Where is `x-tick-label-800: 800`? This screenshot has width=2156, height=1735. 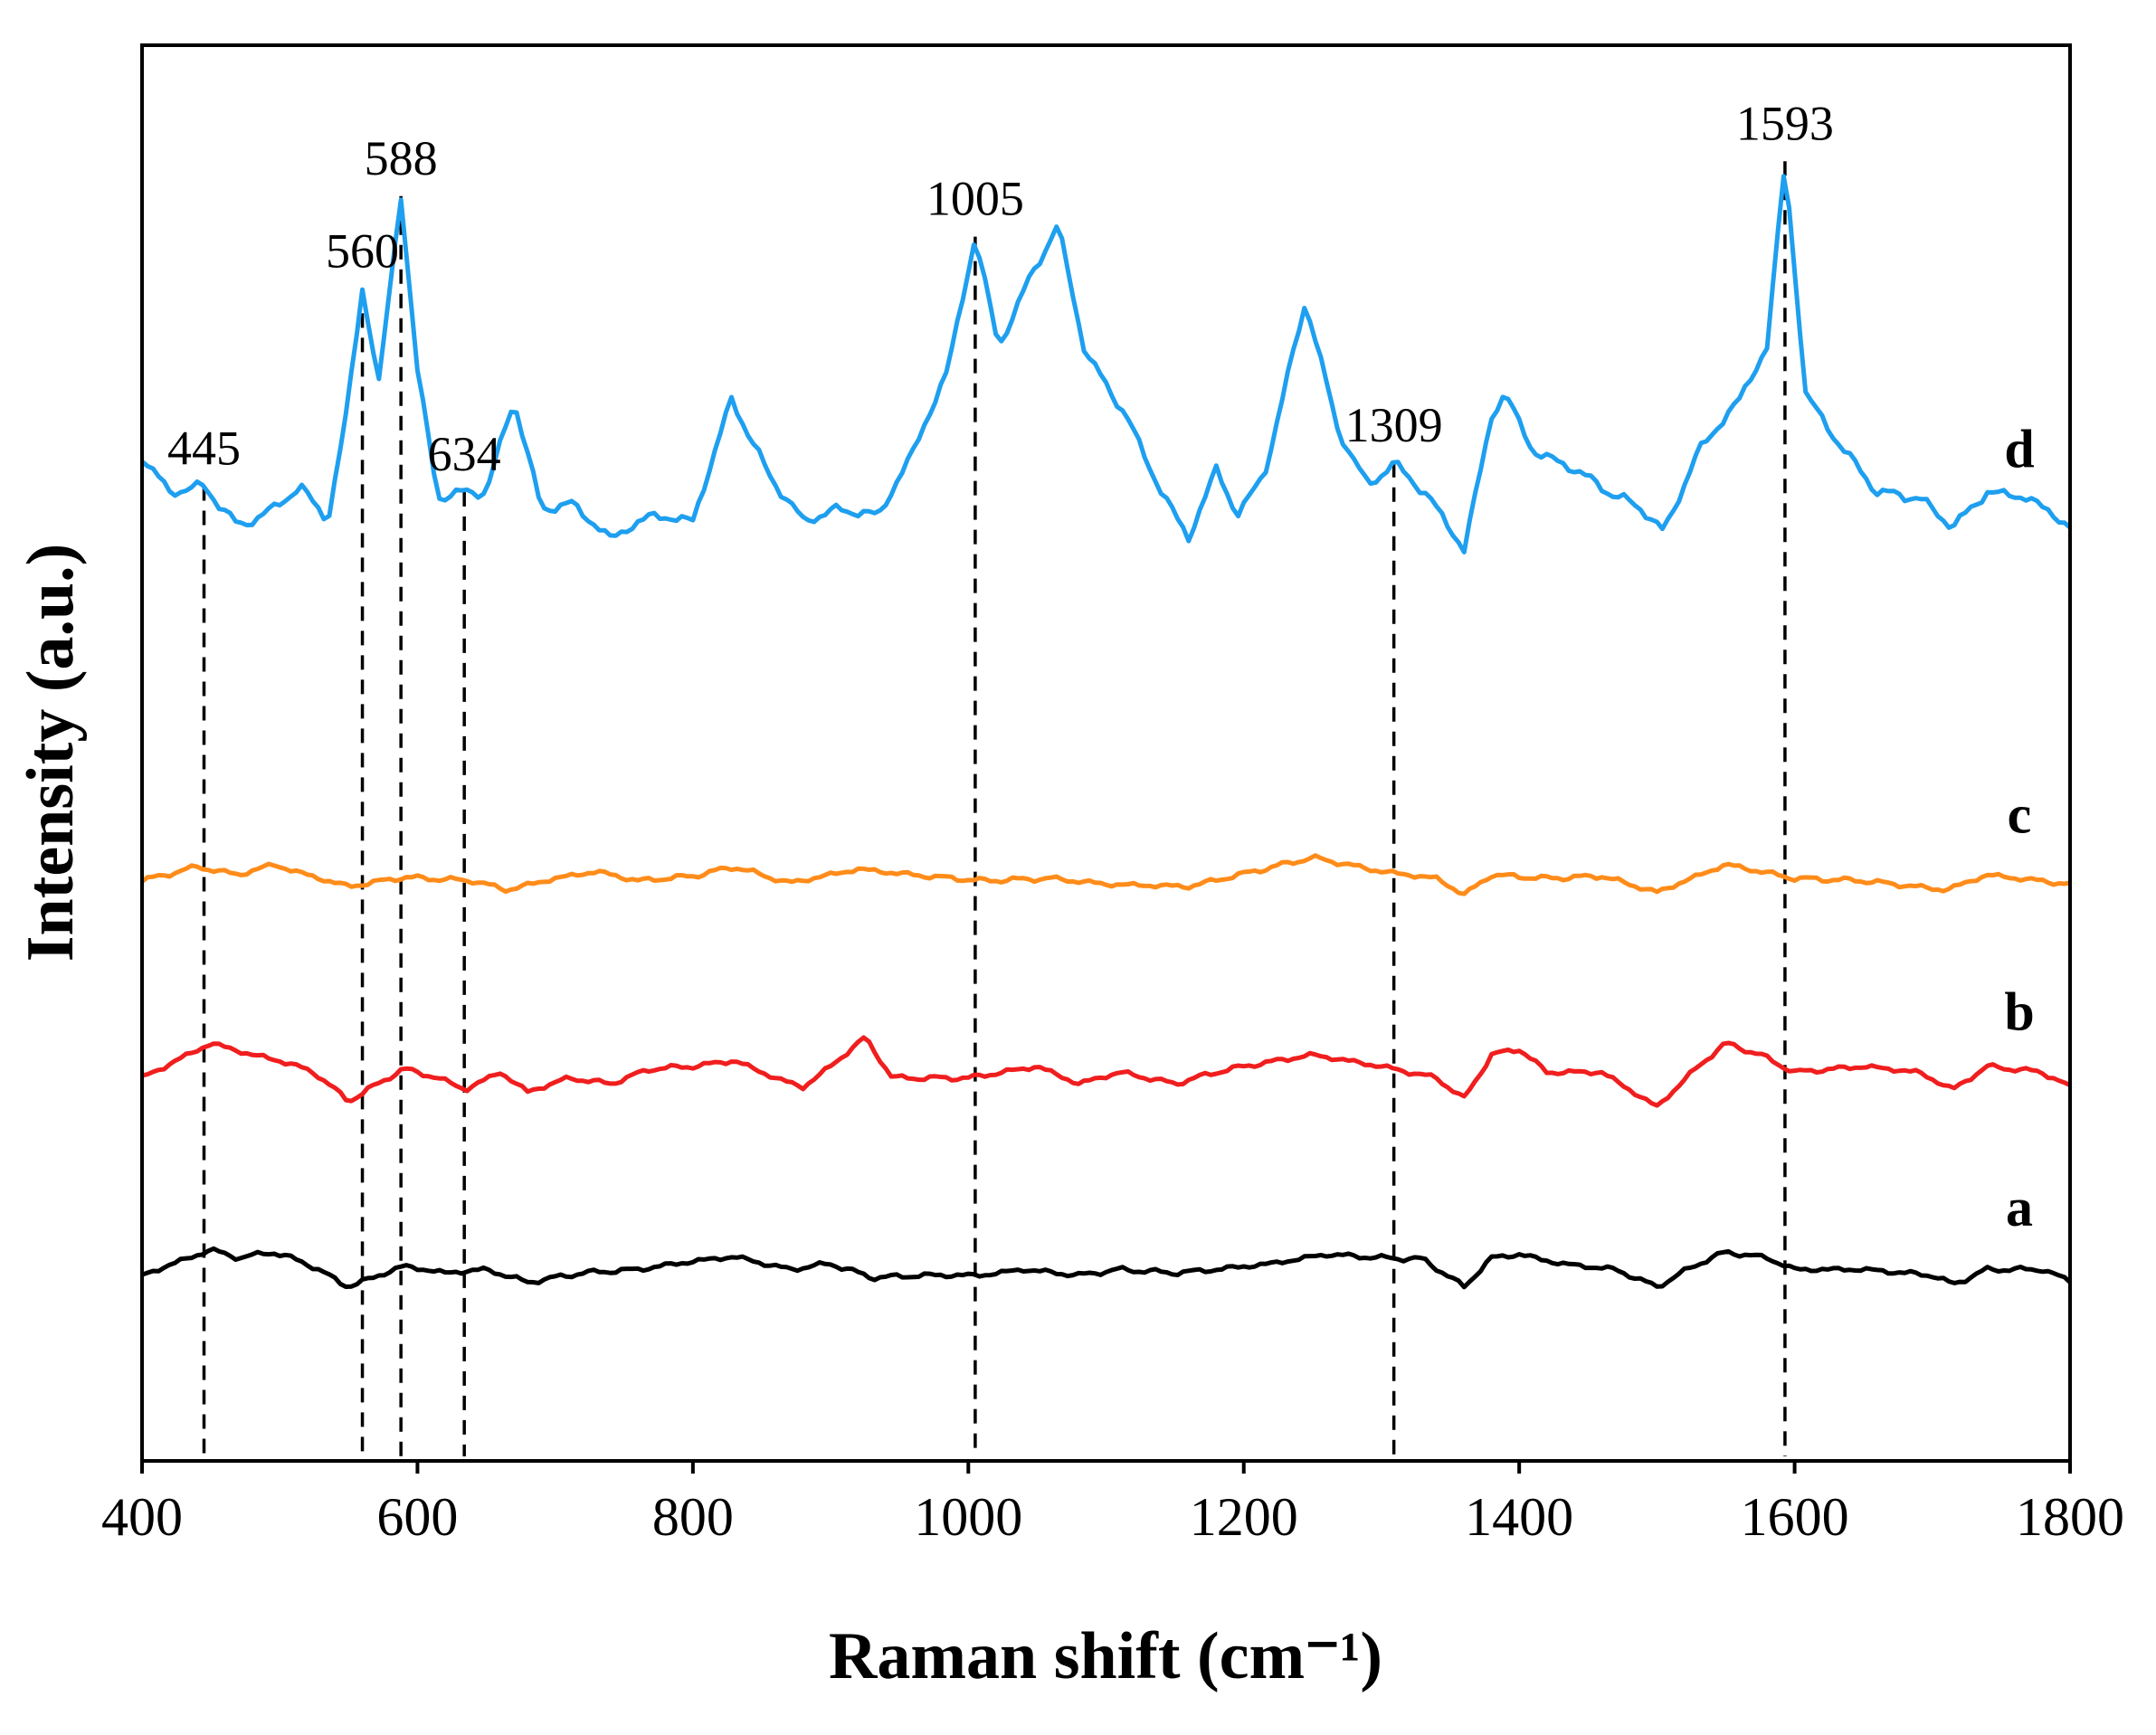
x-tick-label-800: 800 is located at coordinates (693, 1517).